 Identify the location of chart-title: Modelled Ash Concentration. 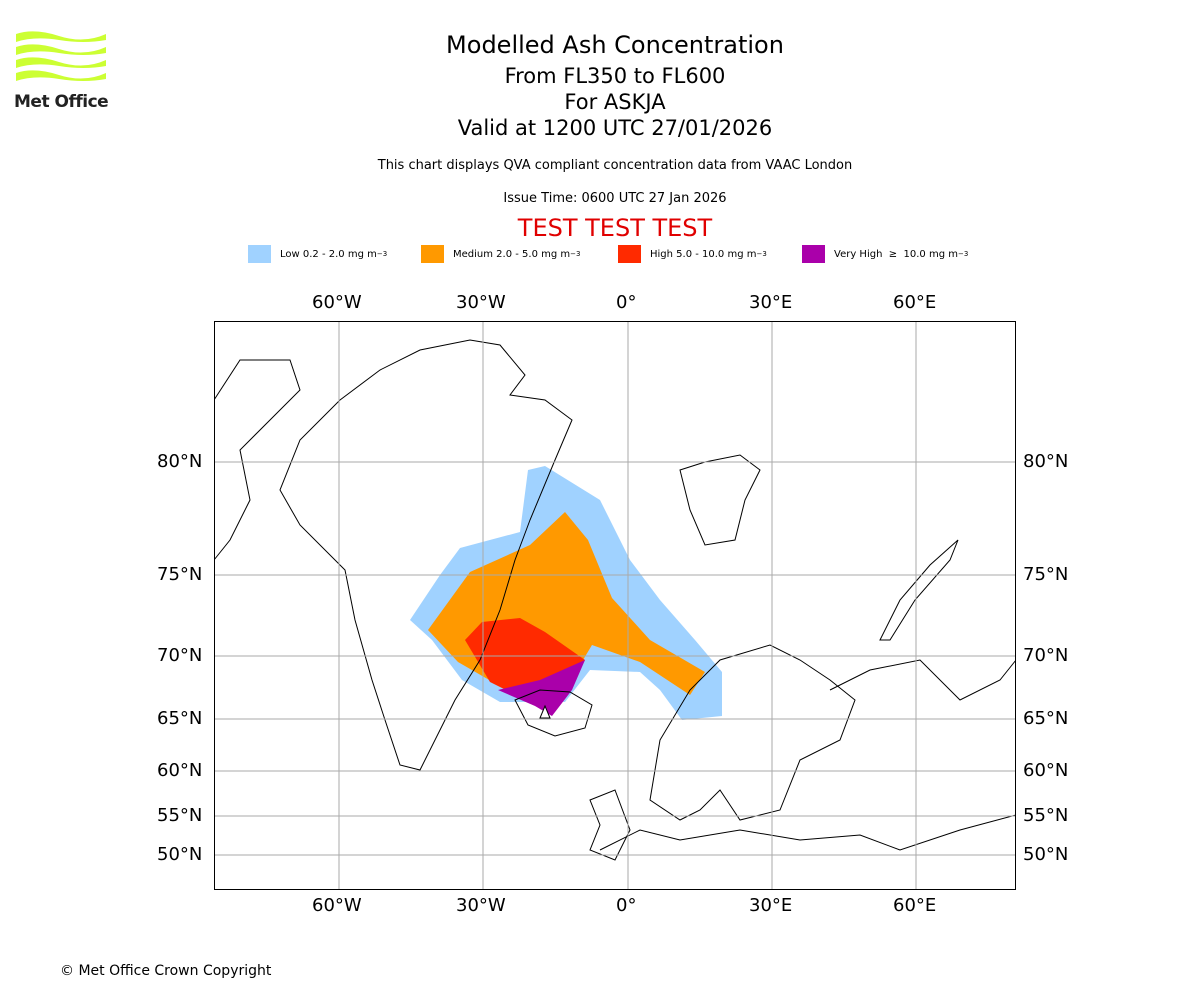
(615, 45).